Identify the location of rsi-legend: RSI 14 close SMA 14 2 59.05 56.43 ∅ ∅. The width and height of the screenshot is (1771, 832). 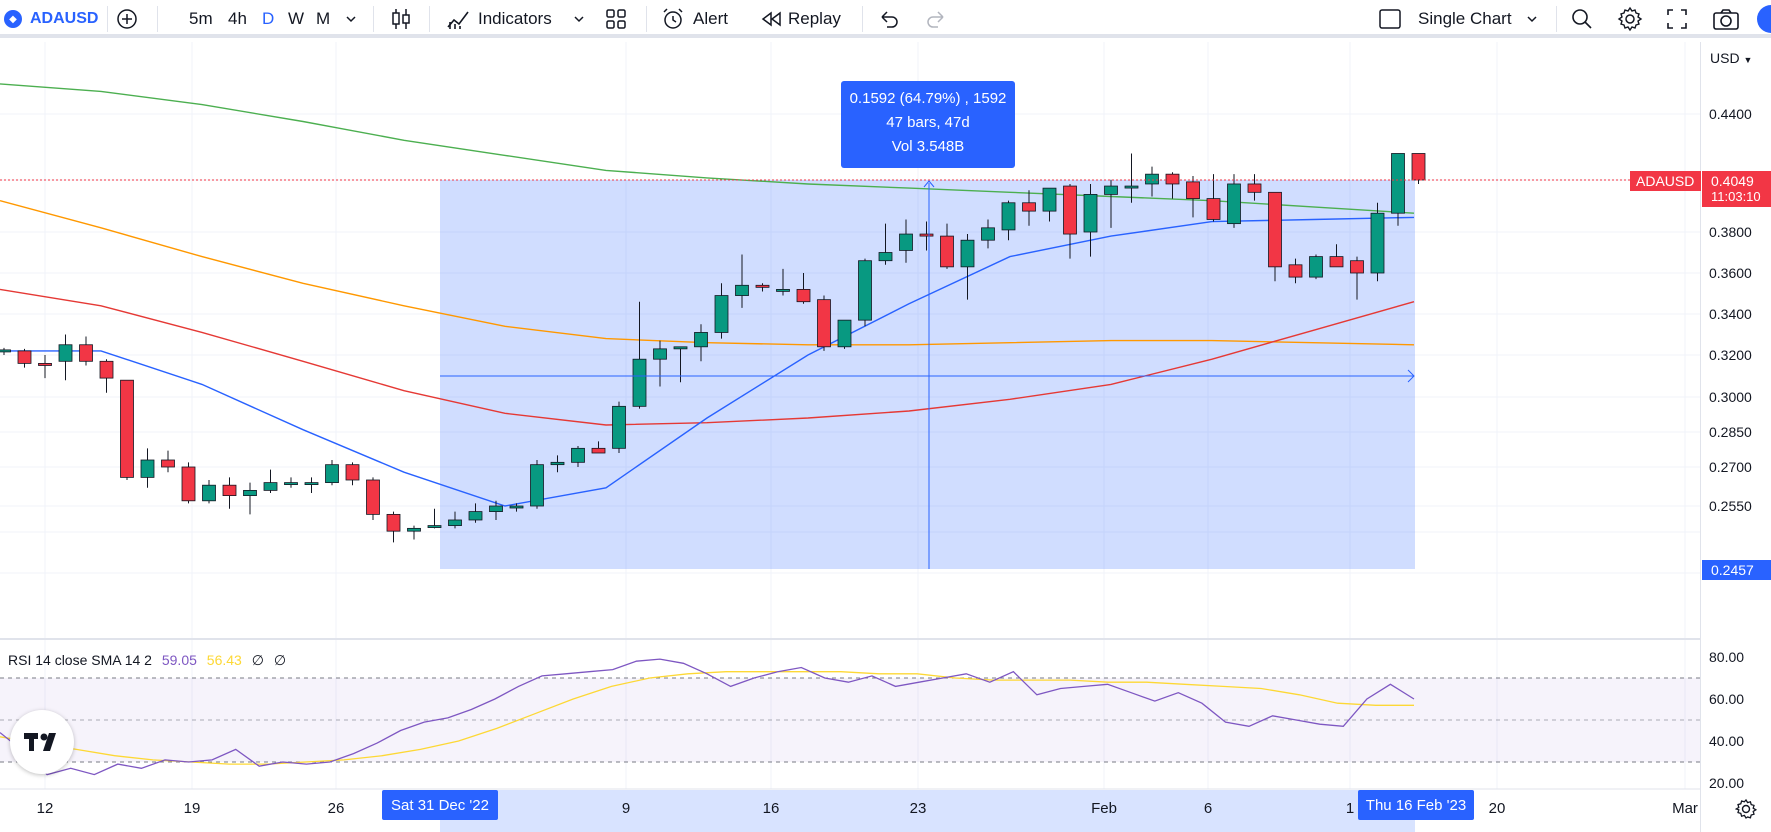
(147, 660).